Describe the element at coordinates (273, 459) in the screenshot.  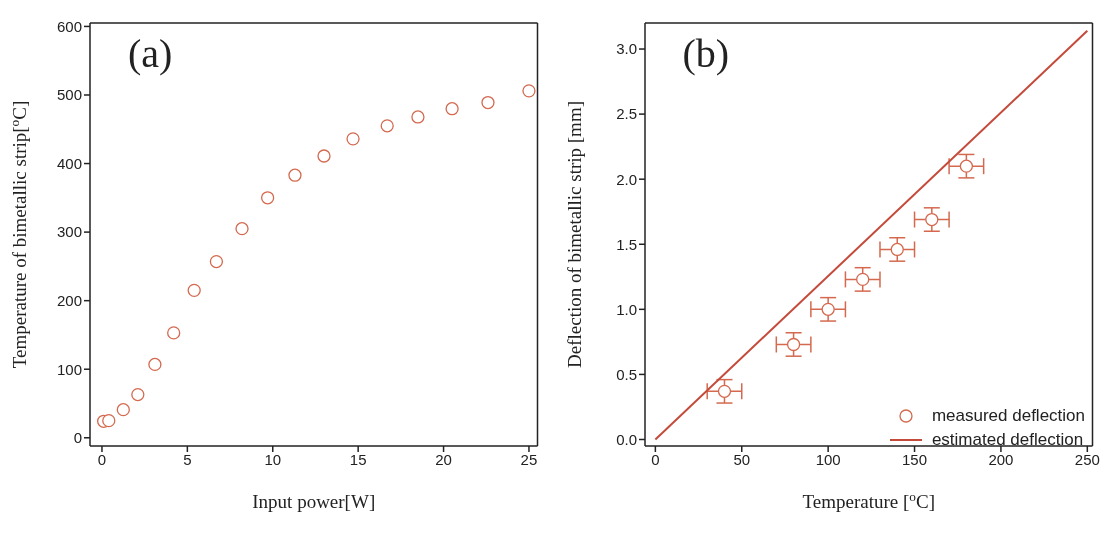
I see `x-tick-label: 10` at that location.